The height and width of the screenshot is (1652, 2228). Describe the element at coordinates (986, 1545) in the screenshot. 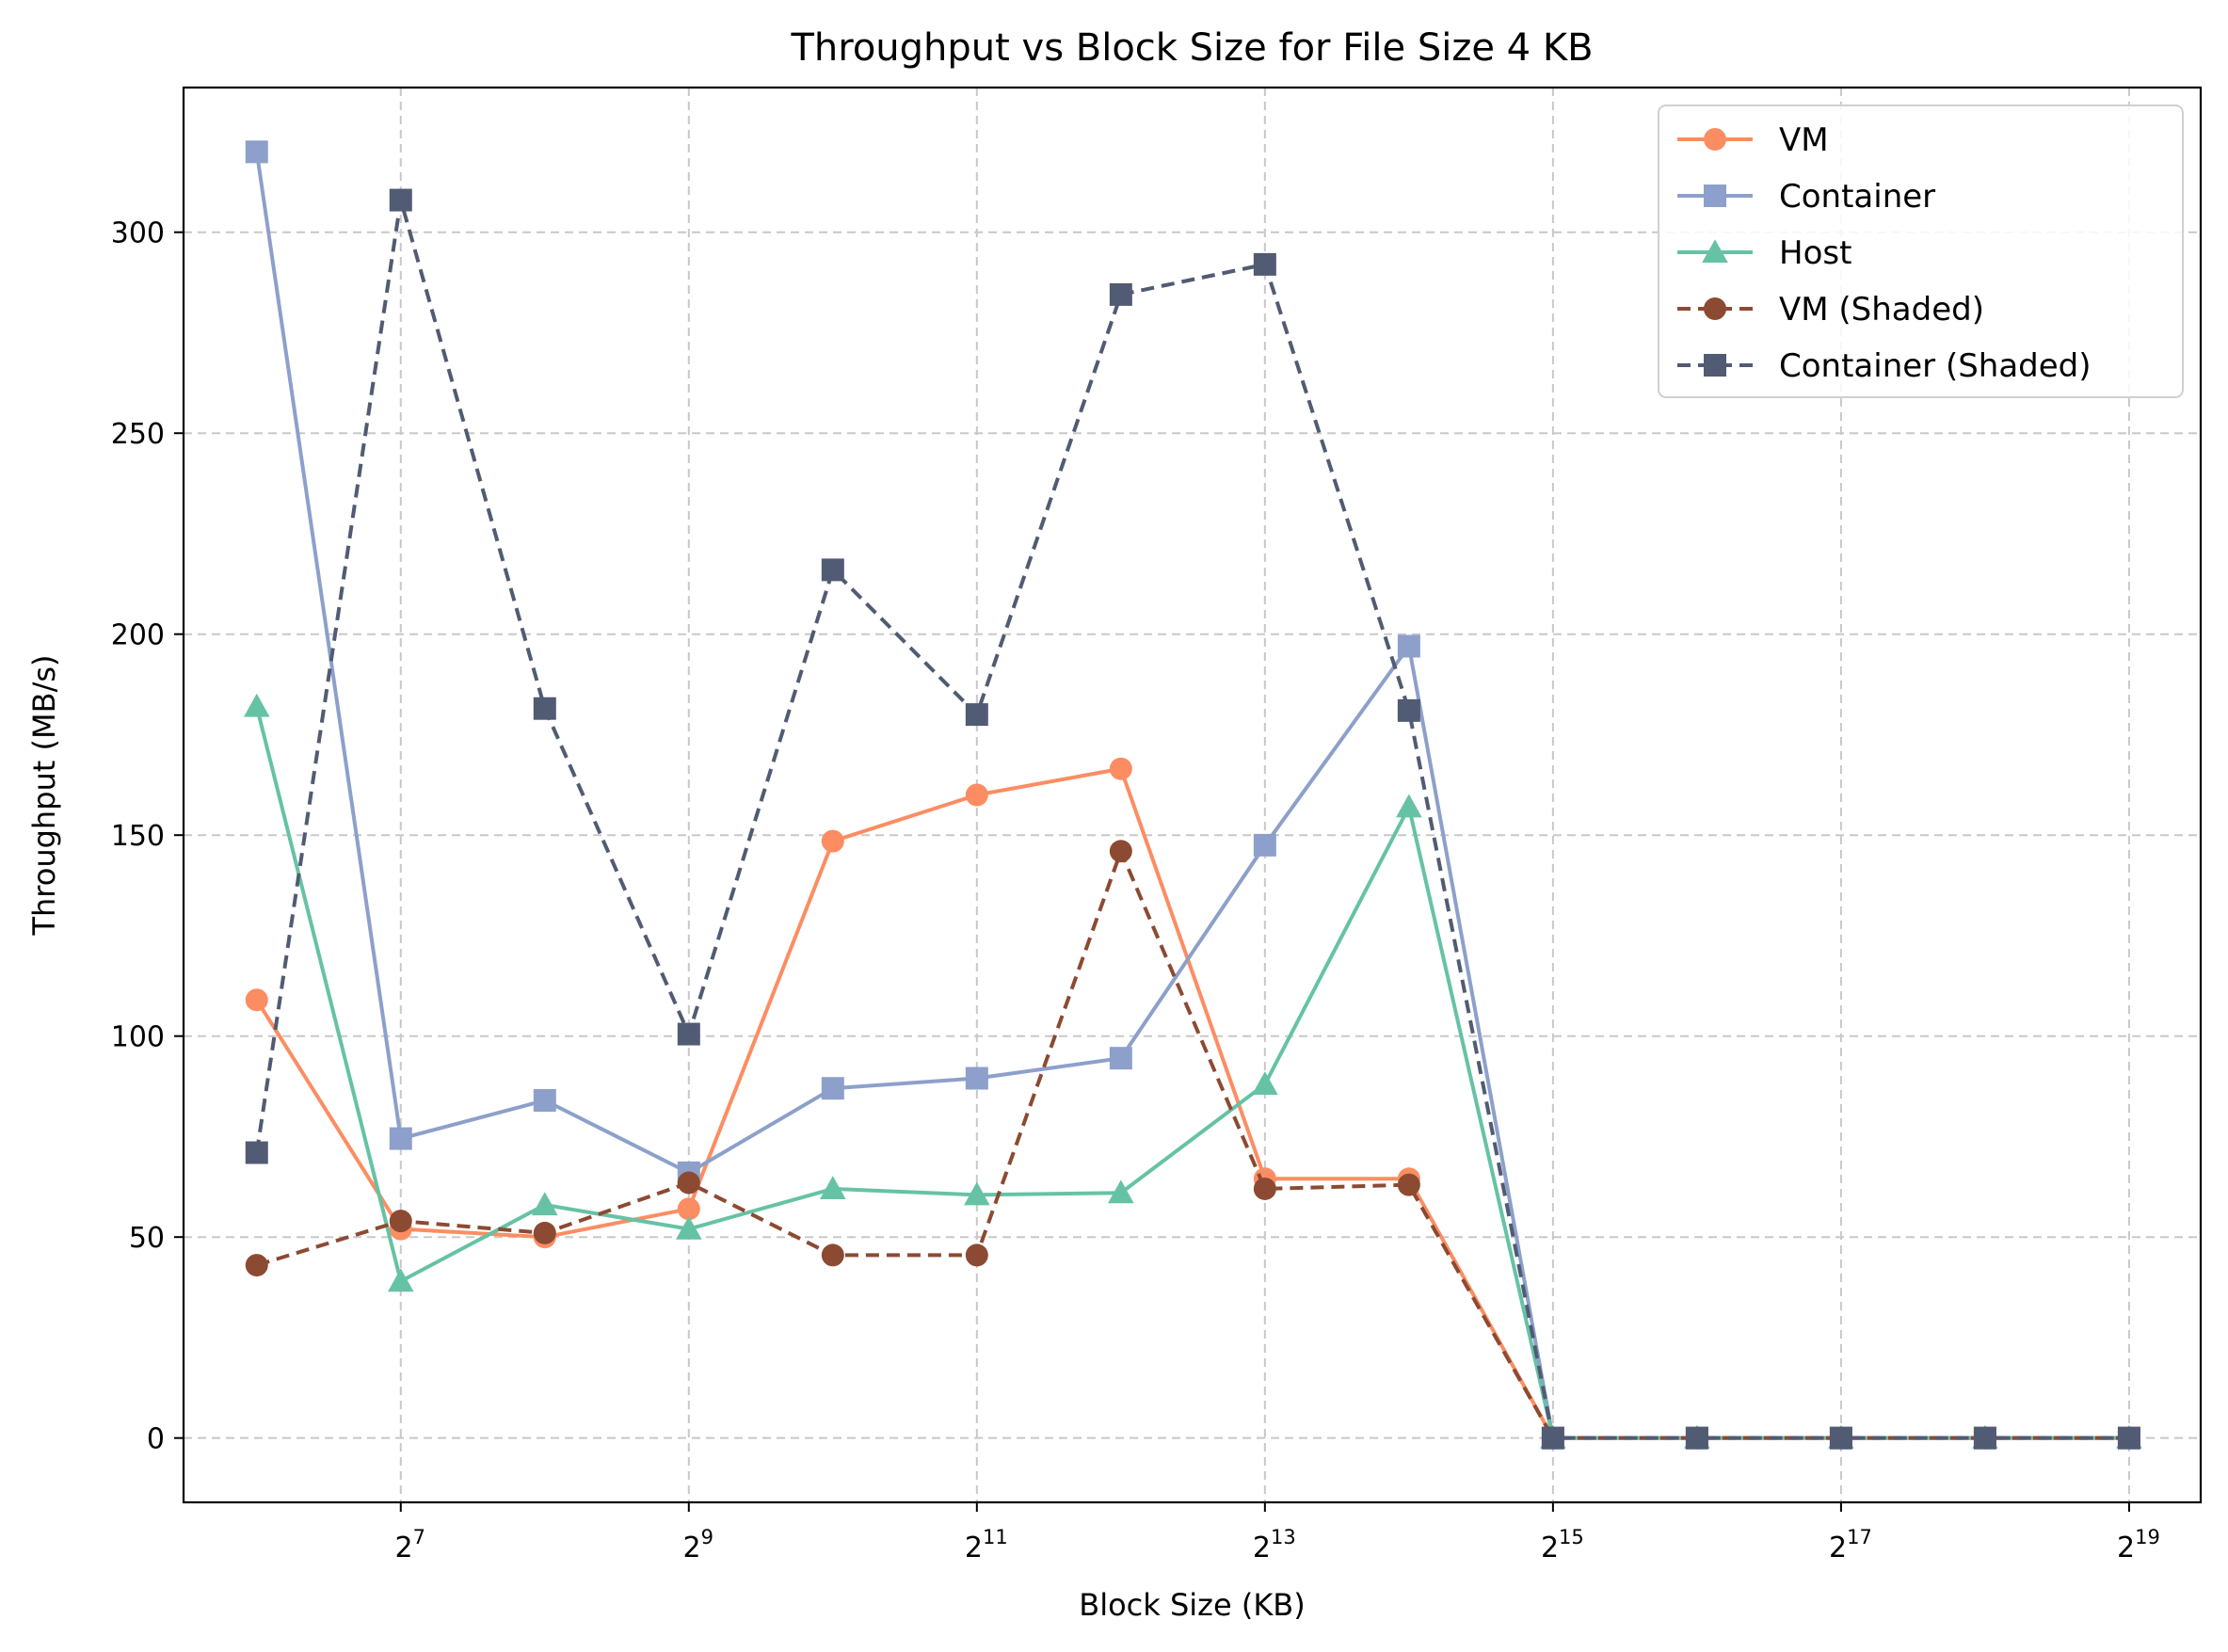

I see `x-tick-label: 211` at that location.